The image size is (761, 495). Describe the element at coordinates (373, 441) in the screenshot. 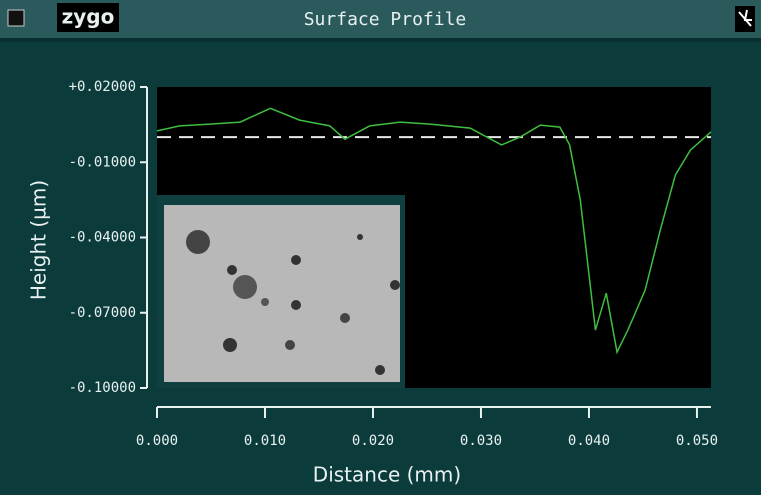

I see `x-tick-label: 0.020` at that location.